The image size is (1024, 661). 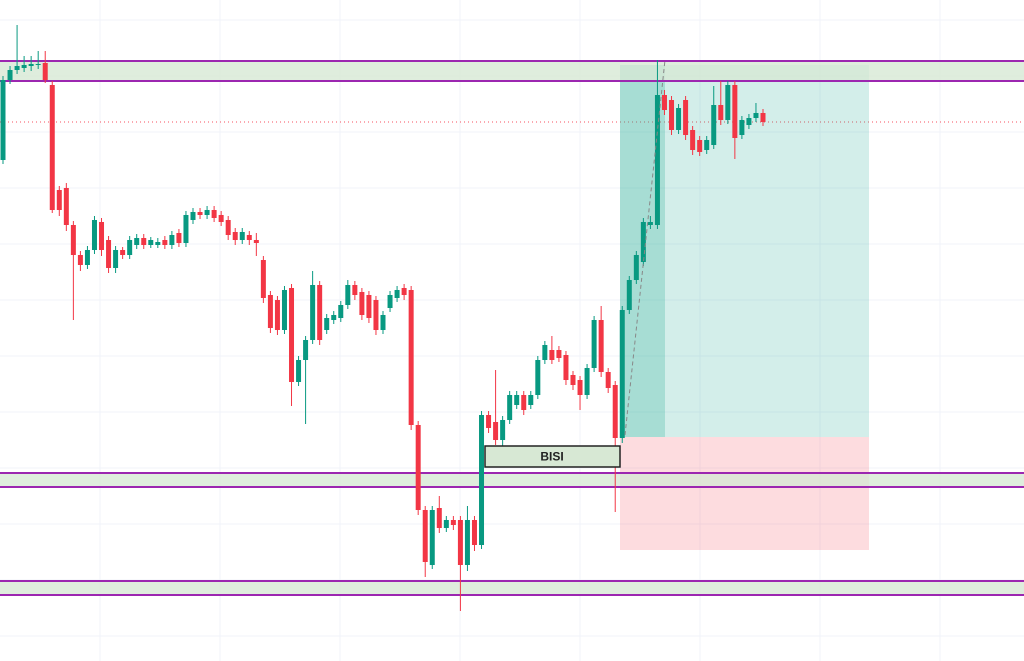 I want to click on annotation-label: BISI, so click(x=551, y=457).